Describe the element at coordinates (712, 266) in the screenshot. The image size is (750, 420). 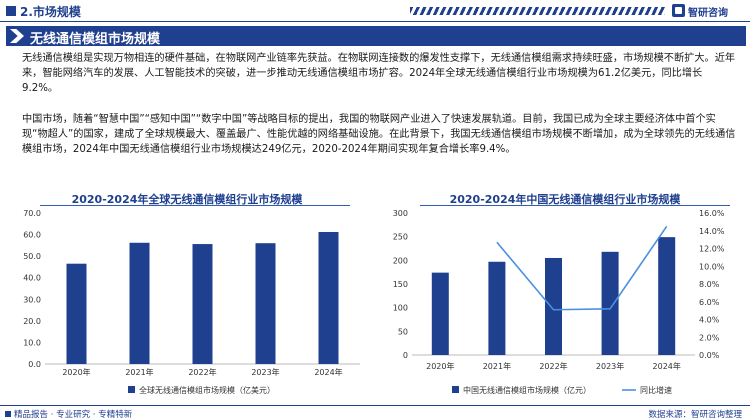
I see `y2-tick-label: 10.0%` at that location.